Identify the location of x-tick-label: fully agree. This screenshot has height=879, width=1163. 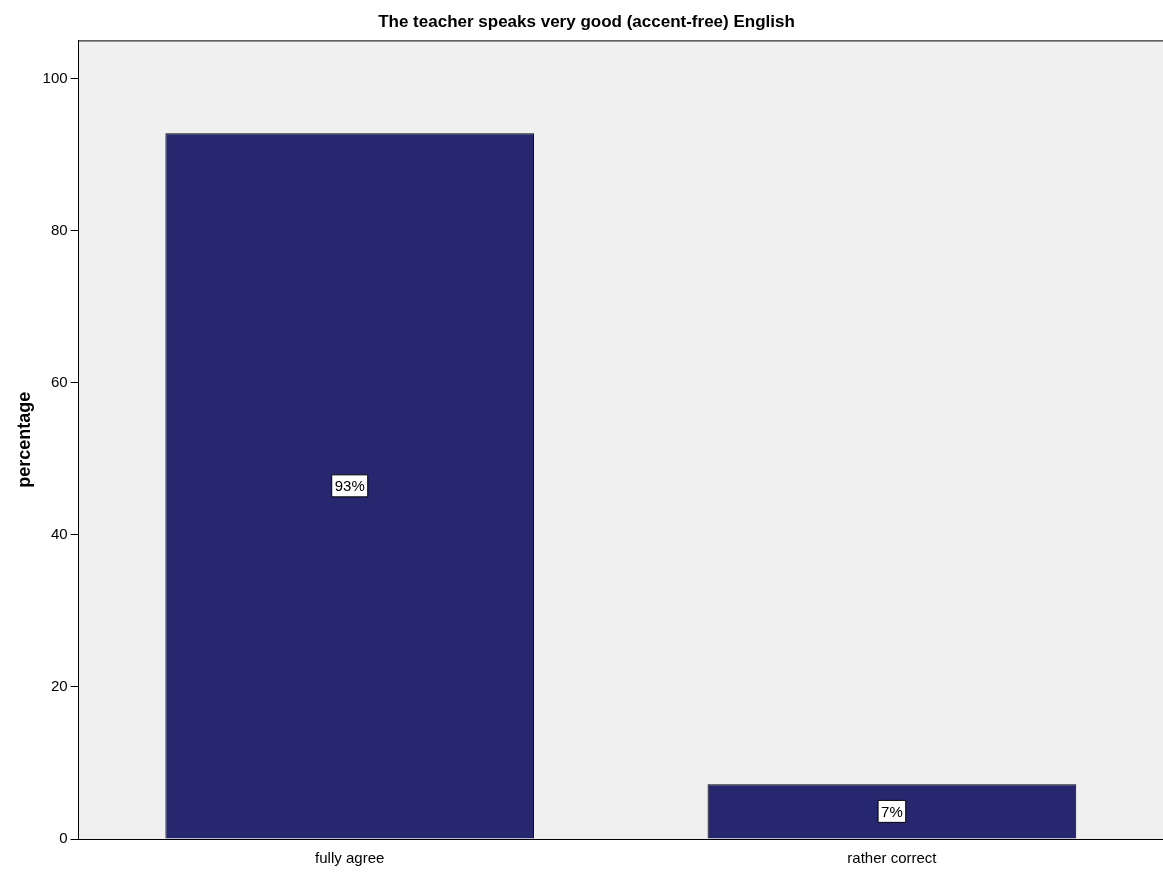
(350, 858).